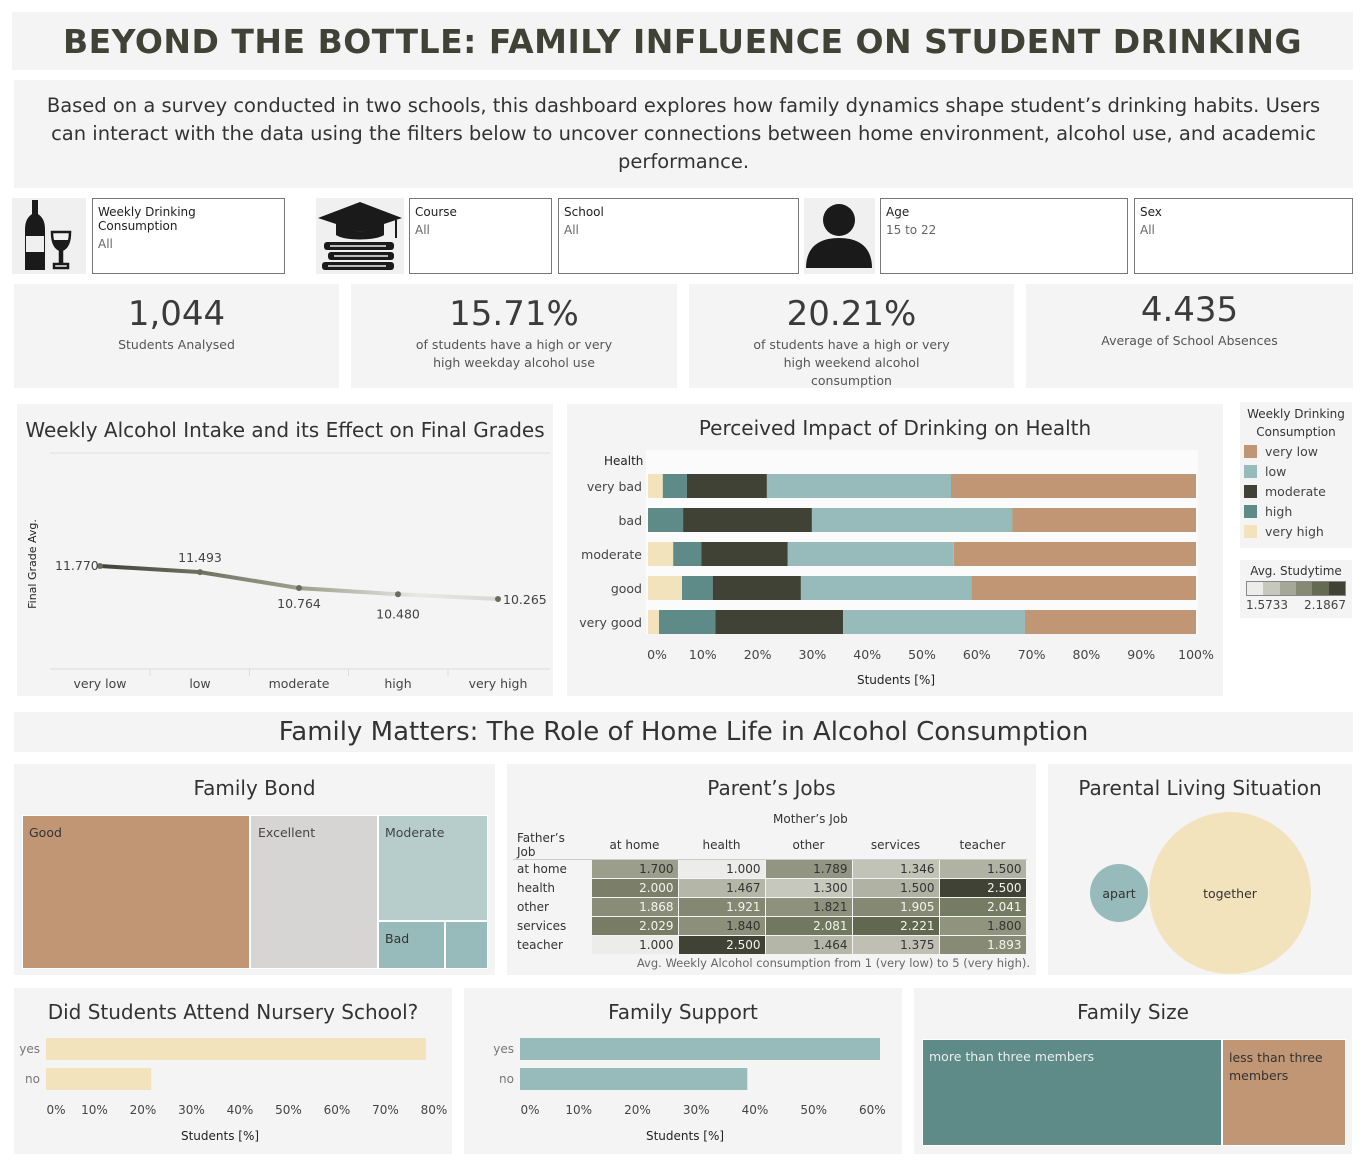  What do you see at coordinates (1032, 654) in the screenshot?
I see `x-tick-label: 70%` at bounding box center [1032, 654].